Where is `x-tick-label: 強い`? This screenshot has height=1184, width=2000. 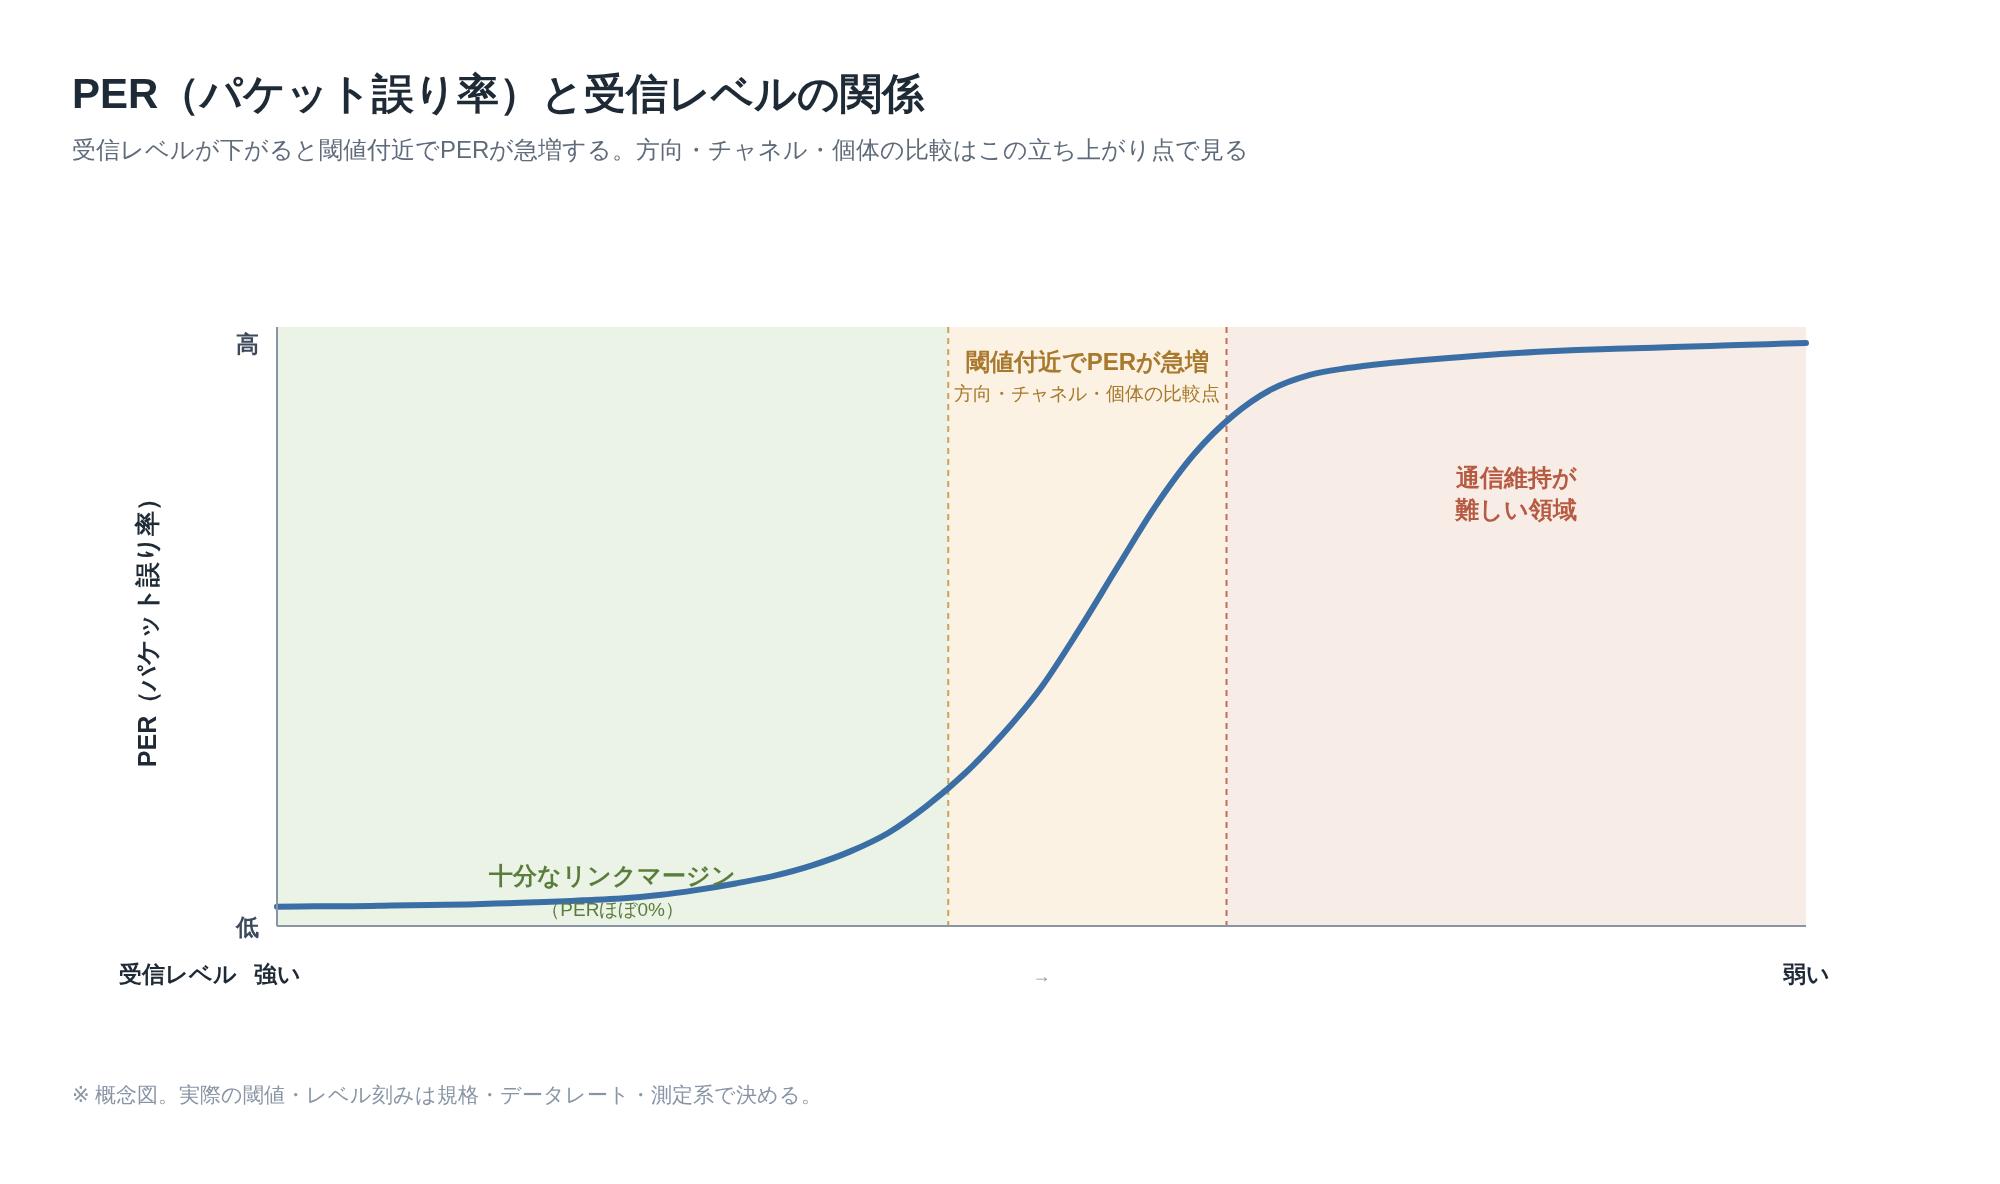
x-tick-label: 強い is located at coordinates (277, 974).